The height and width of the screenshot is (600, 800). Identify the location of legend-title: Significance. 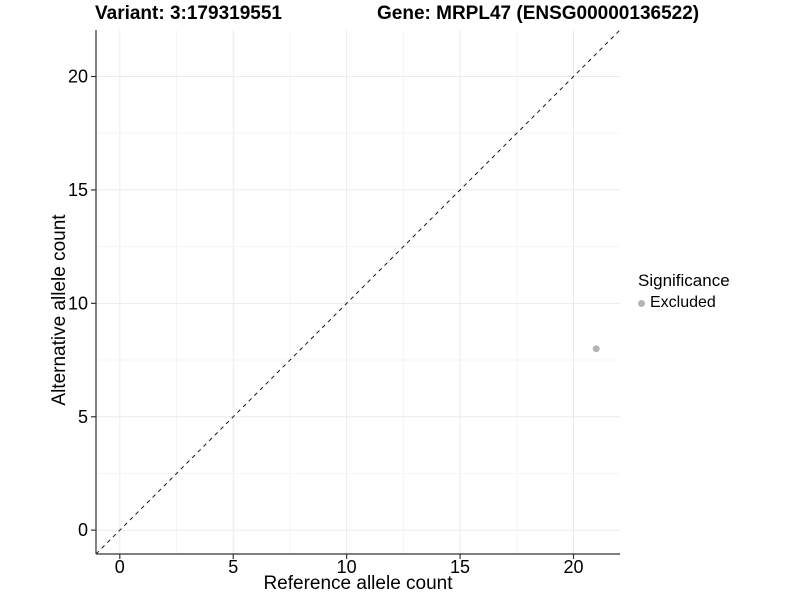
(684, 280).